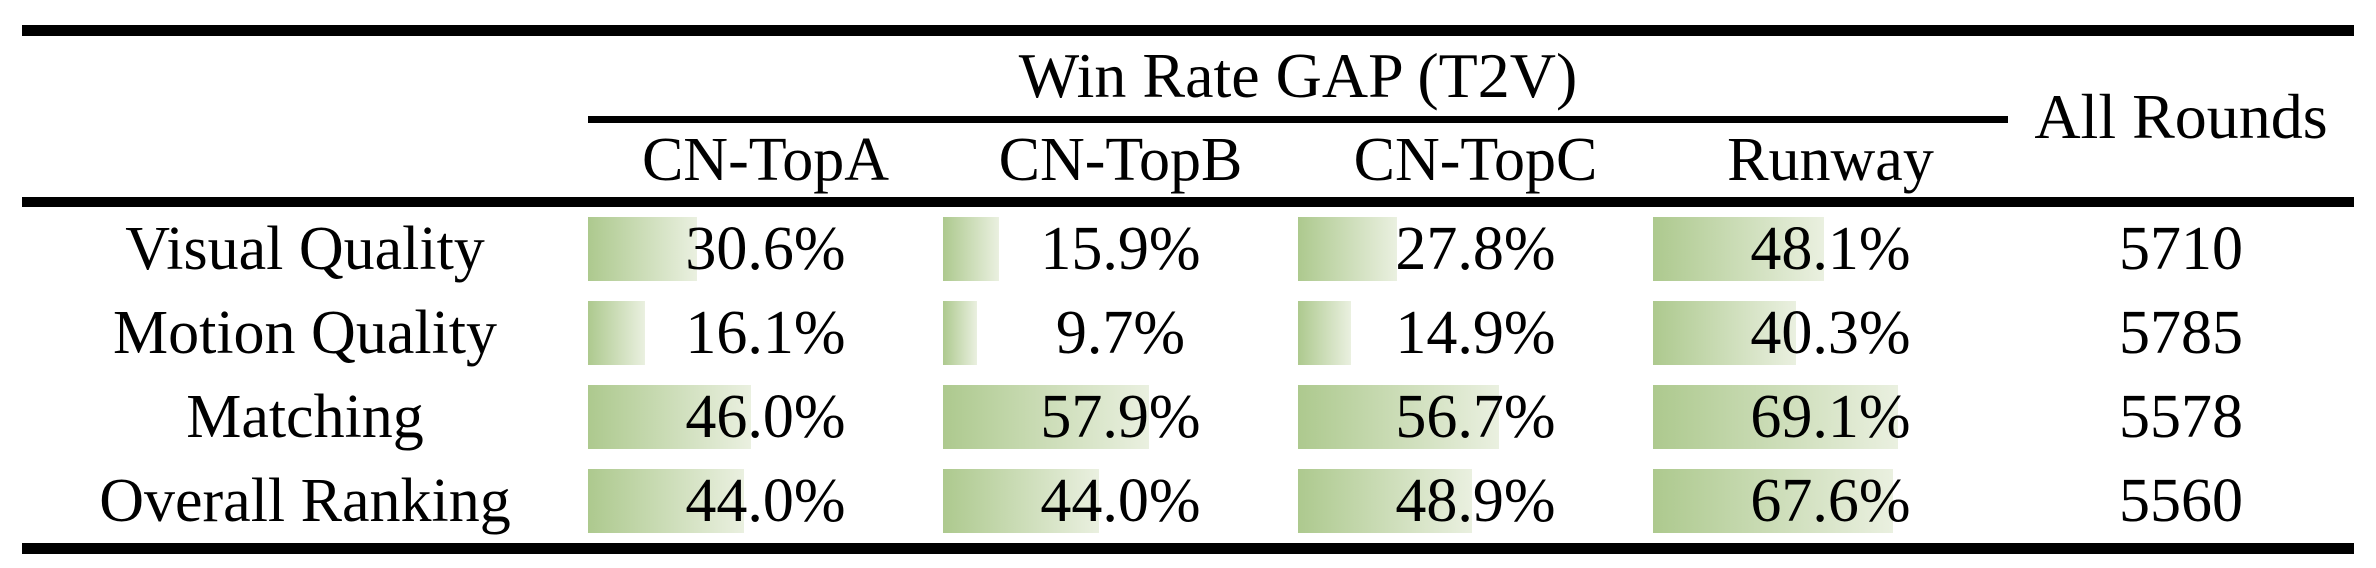  Describe the element at coordinates (305, 501) in the screenshot. I see `row-label: Overall Ranking` at that location.